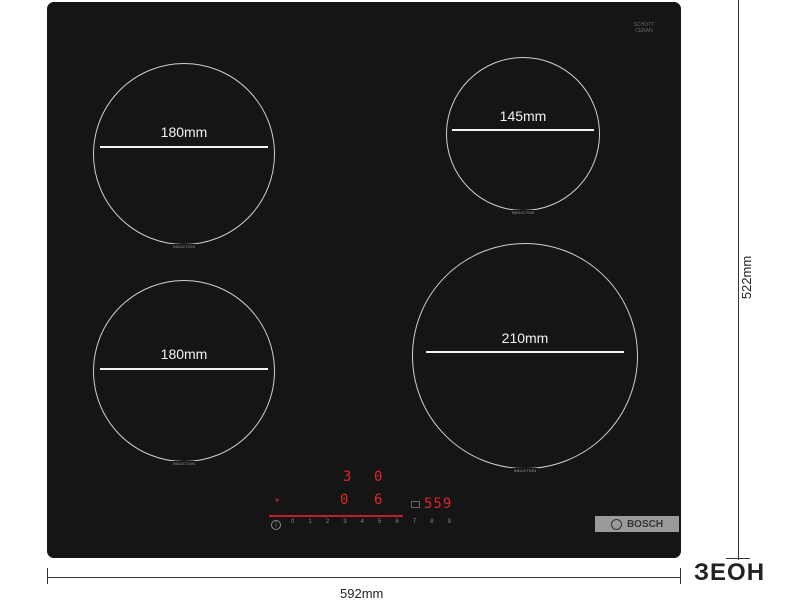 The width and height of the screenshot is (799, 601). I want to click on display-top-right: 0, so click(378, 477).